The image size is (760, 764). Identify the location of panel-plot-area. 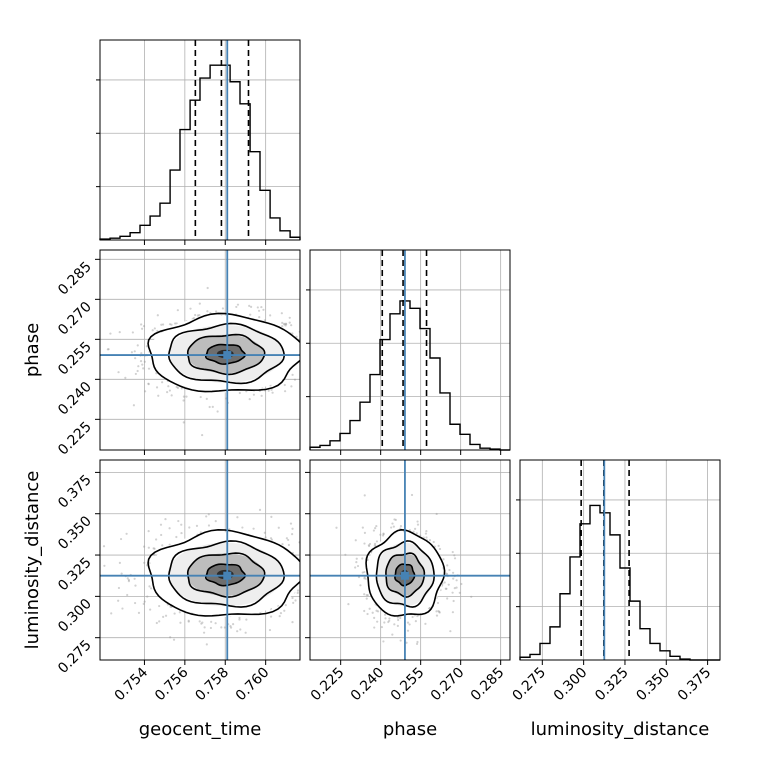
(410, 560).